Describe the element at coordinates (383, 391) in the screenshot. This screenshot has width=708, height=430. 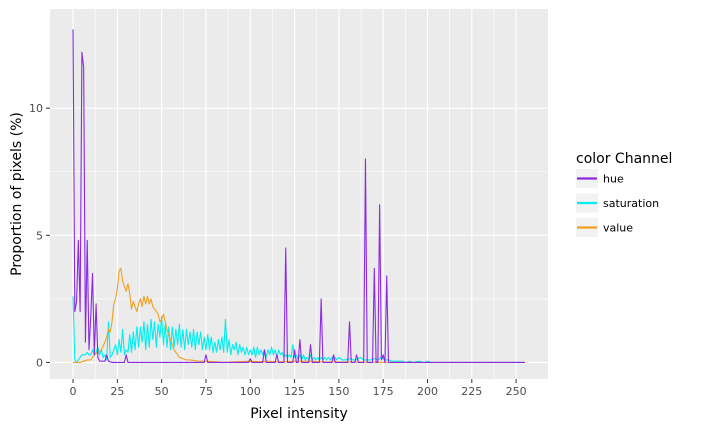
I see `x-tick-label: 175` at that location.